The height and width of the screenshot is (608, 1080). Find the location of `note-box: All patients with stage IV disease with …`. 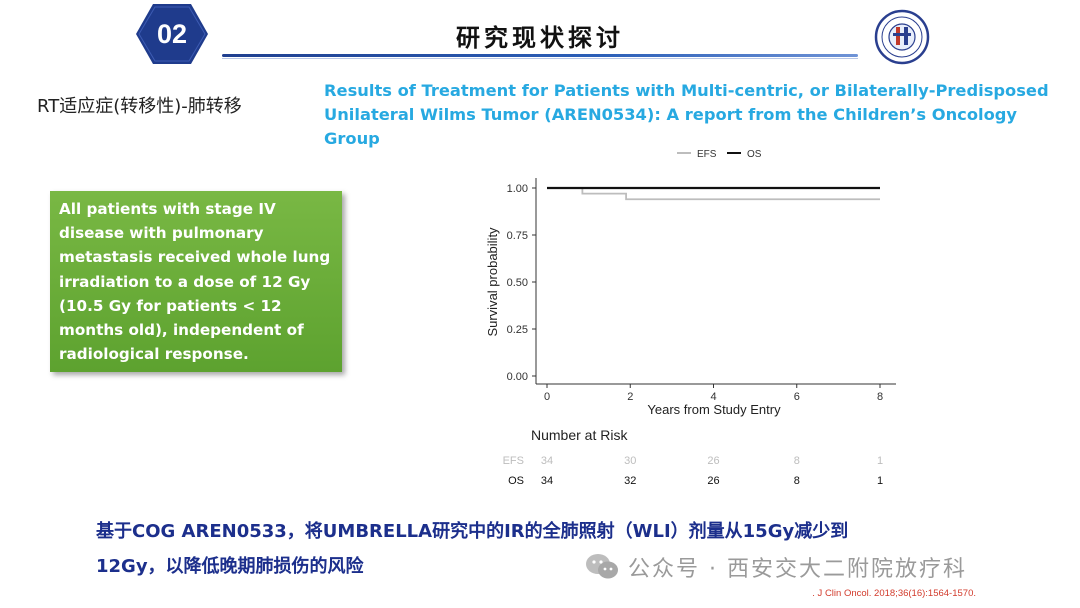

note-box: All patients with stage IV disease with … is located at coordinates (196, 281).